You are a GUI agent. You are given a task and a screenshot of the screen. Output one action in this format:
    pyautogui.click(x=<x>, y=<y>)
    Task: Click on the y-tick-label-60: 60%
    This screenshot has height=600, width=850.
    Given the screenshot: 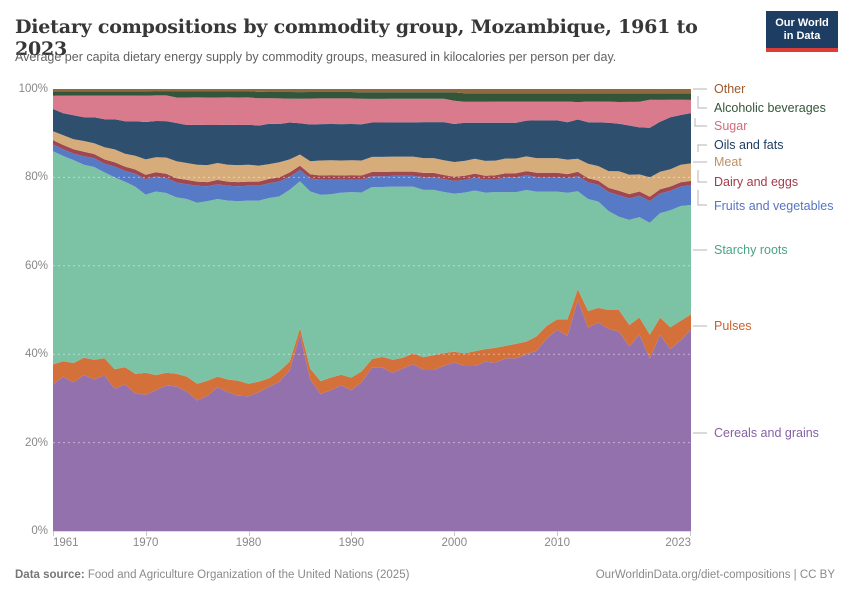 What is the action you would take?
    pyautogui.click(x=36, y=265)
    